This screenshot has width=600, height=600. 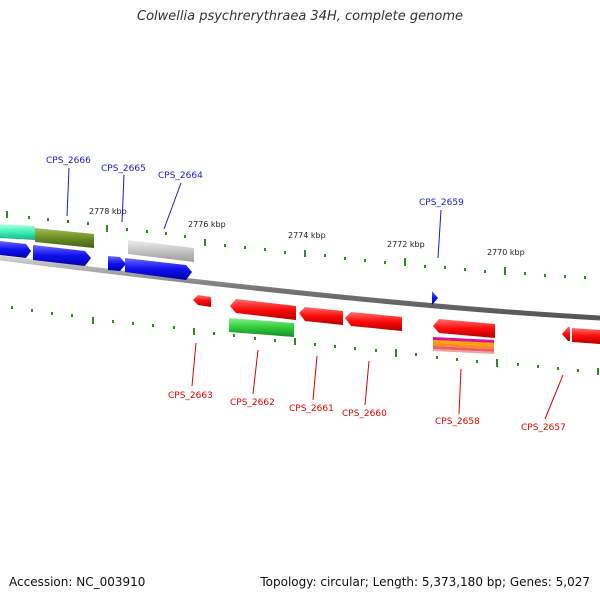 I want to click on lower-tick-ring, so click(x=305, y=340).